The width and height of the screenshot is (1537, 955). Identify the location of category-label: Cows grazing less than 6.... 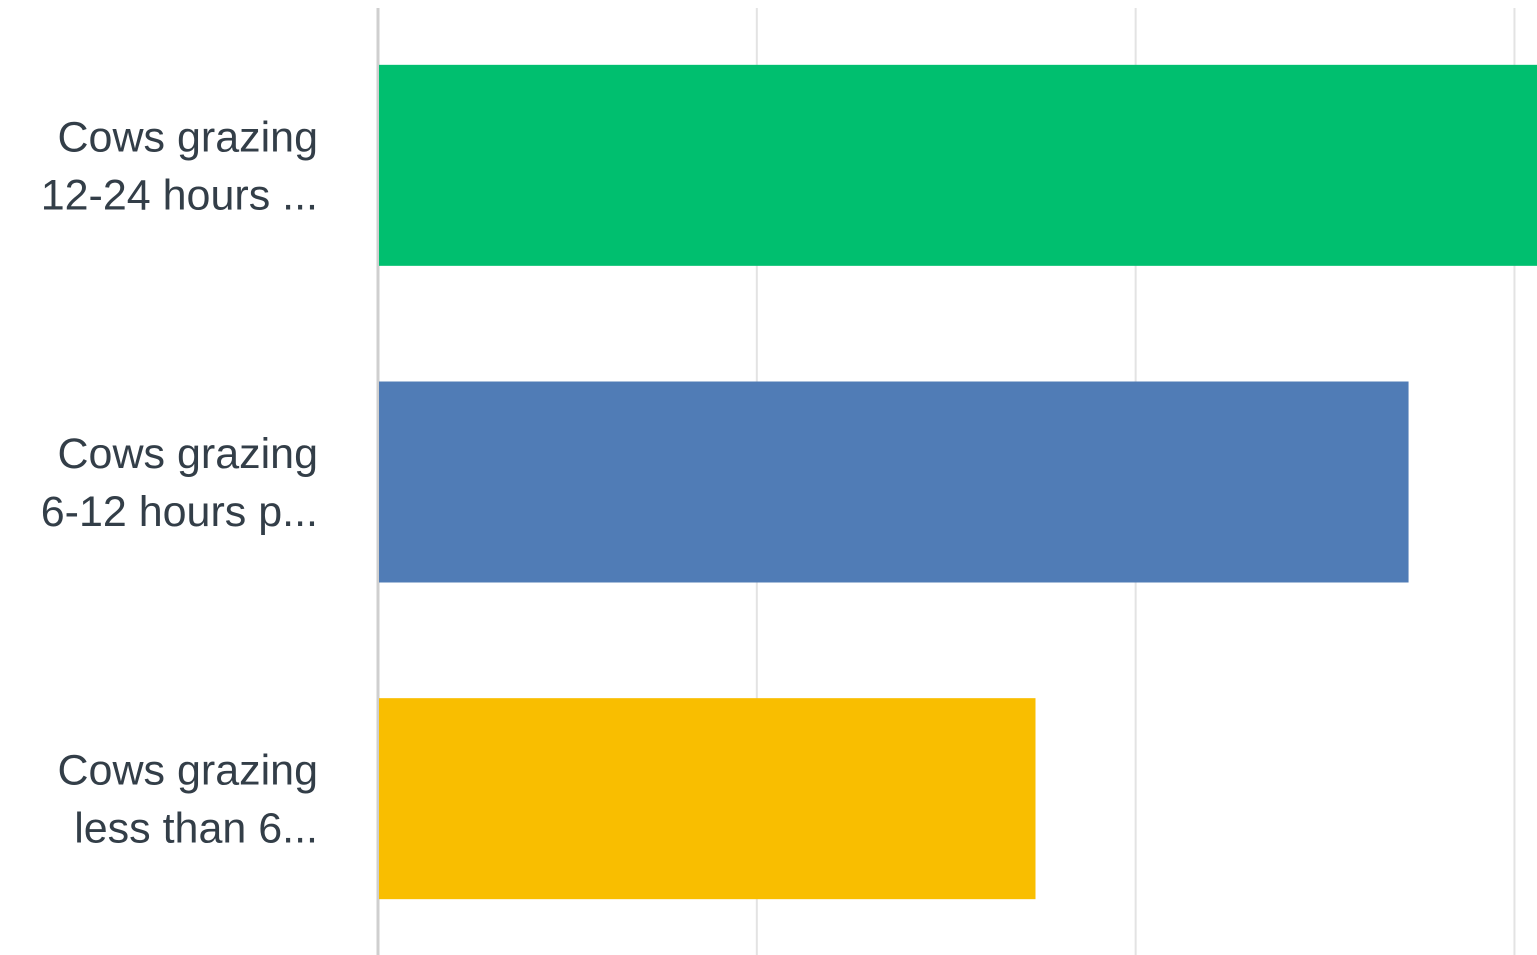
(188, 800).